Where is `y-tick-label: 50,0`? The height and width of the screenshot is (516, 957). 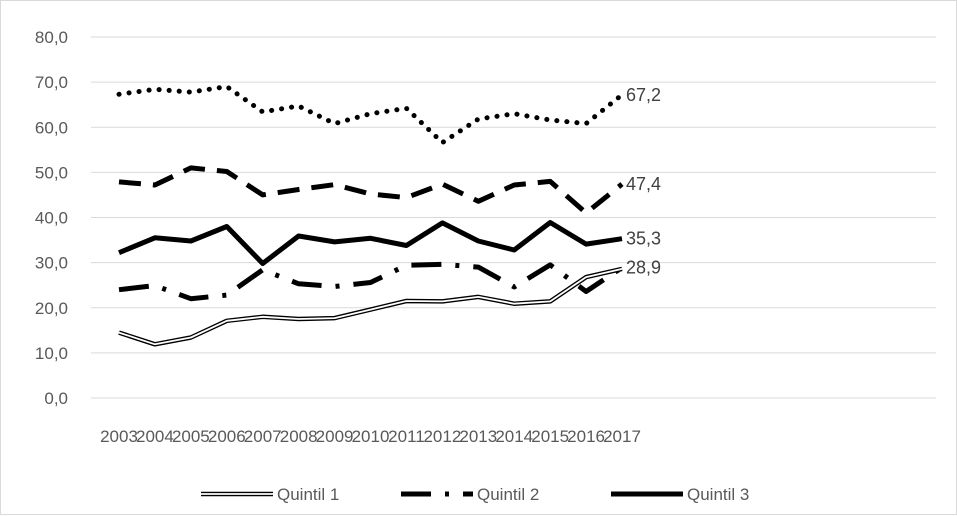
y-tick-label: 50,0 is located at coordinates (51, 172).